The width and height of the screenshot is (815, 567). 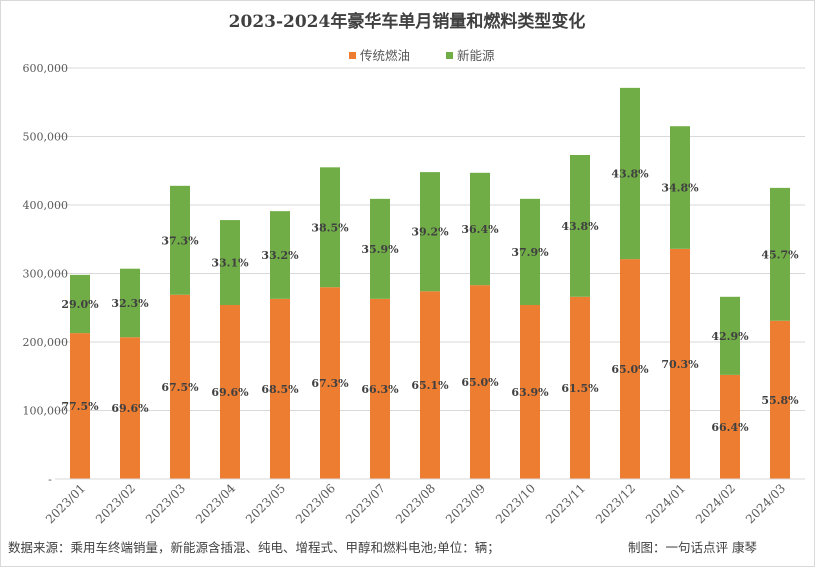 I want to click on data-label: 29.0%, so click(x=80, y=304).